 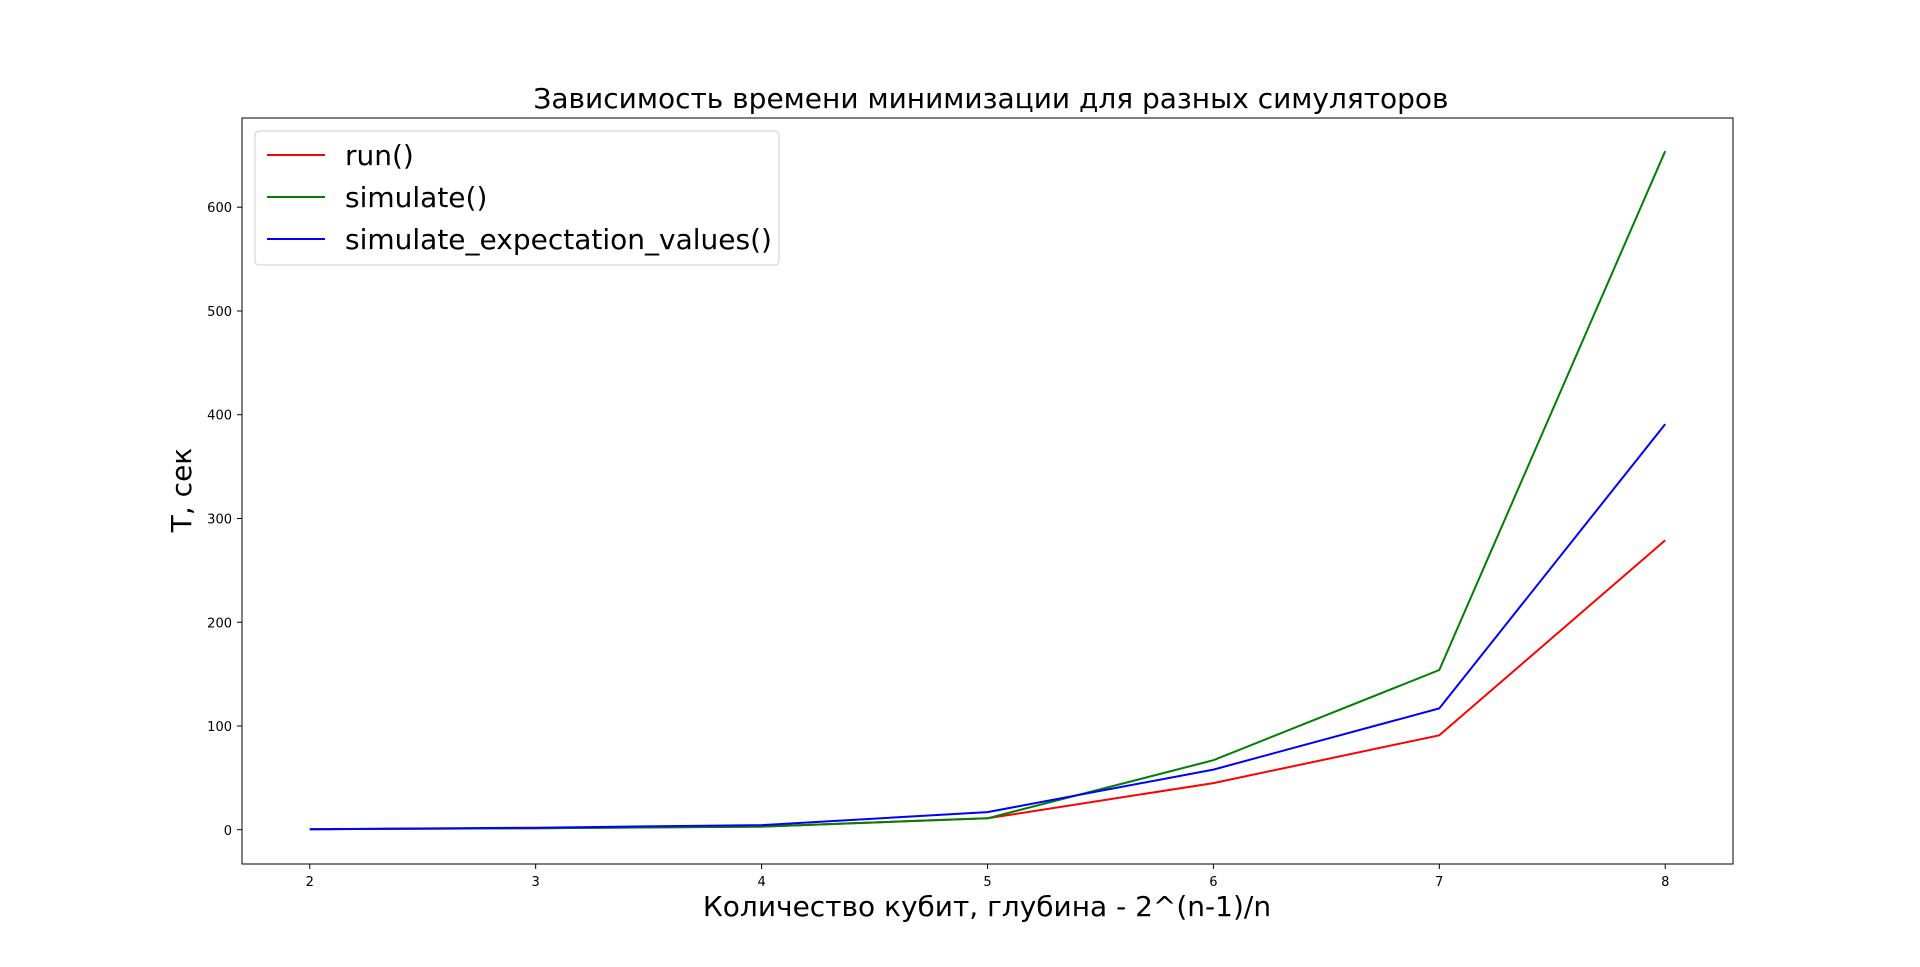 I want to click on y-tick-label: 200, so click(x=219, y=623).